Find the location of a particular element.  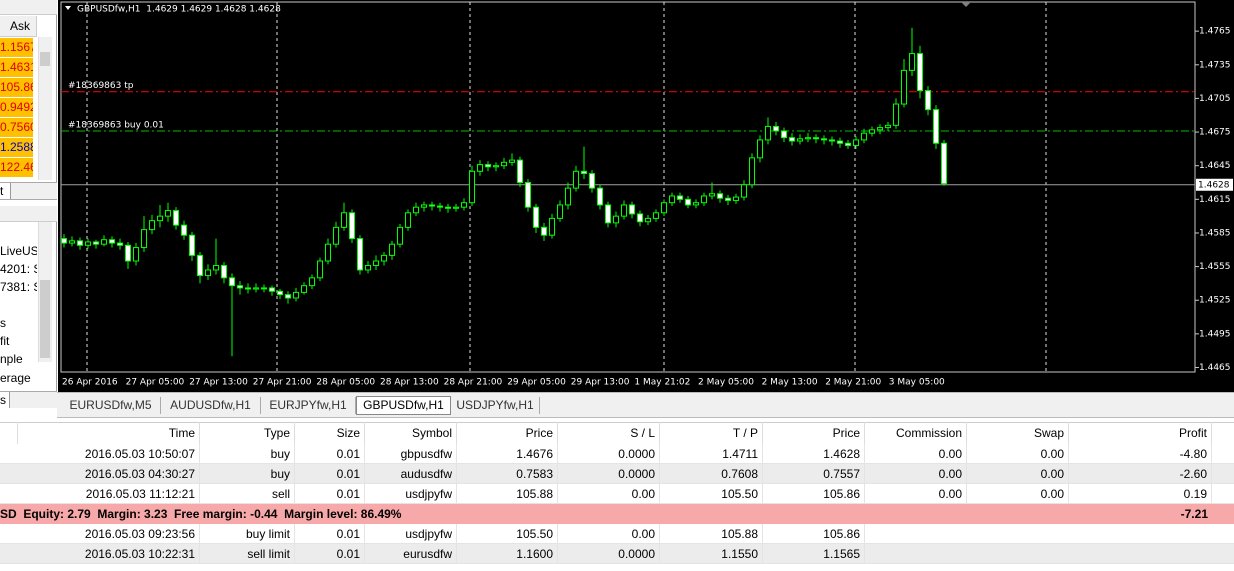

chart-tab: EURUSDfw,M5 is located at coordinates (111, 405).